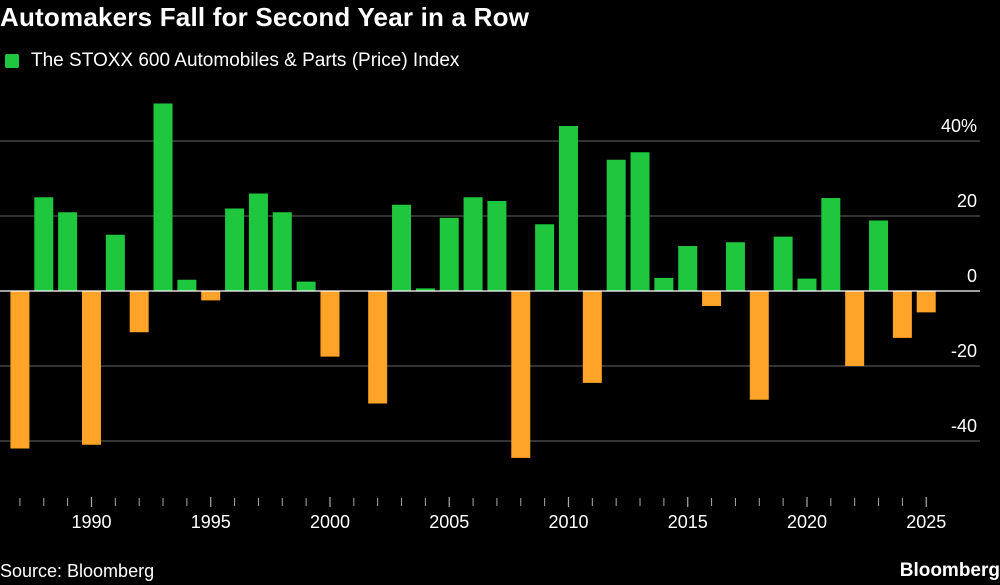 This screenshot has height=585, width=1000. I want to click on y-tick-label: 0, so click(972, 276).